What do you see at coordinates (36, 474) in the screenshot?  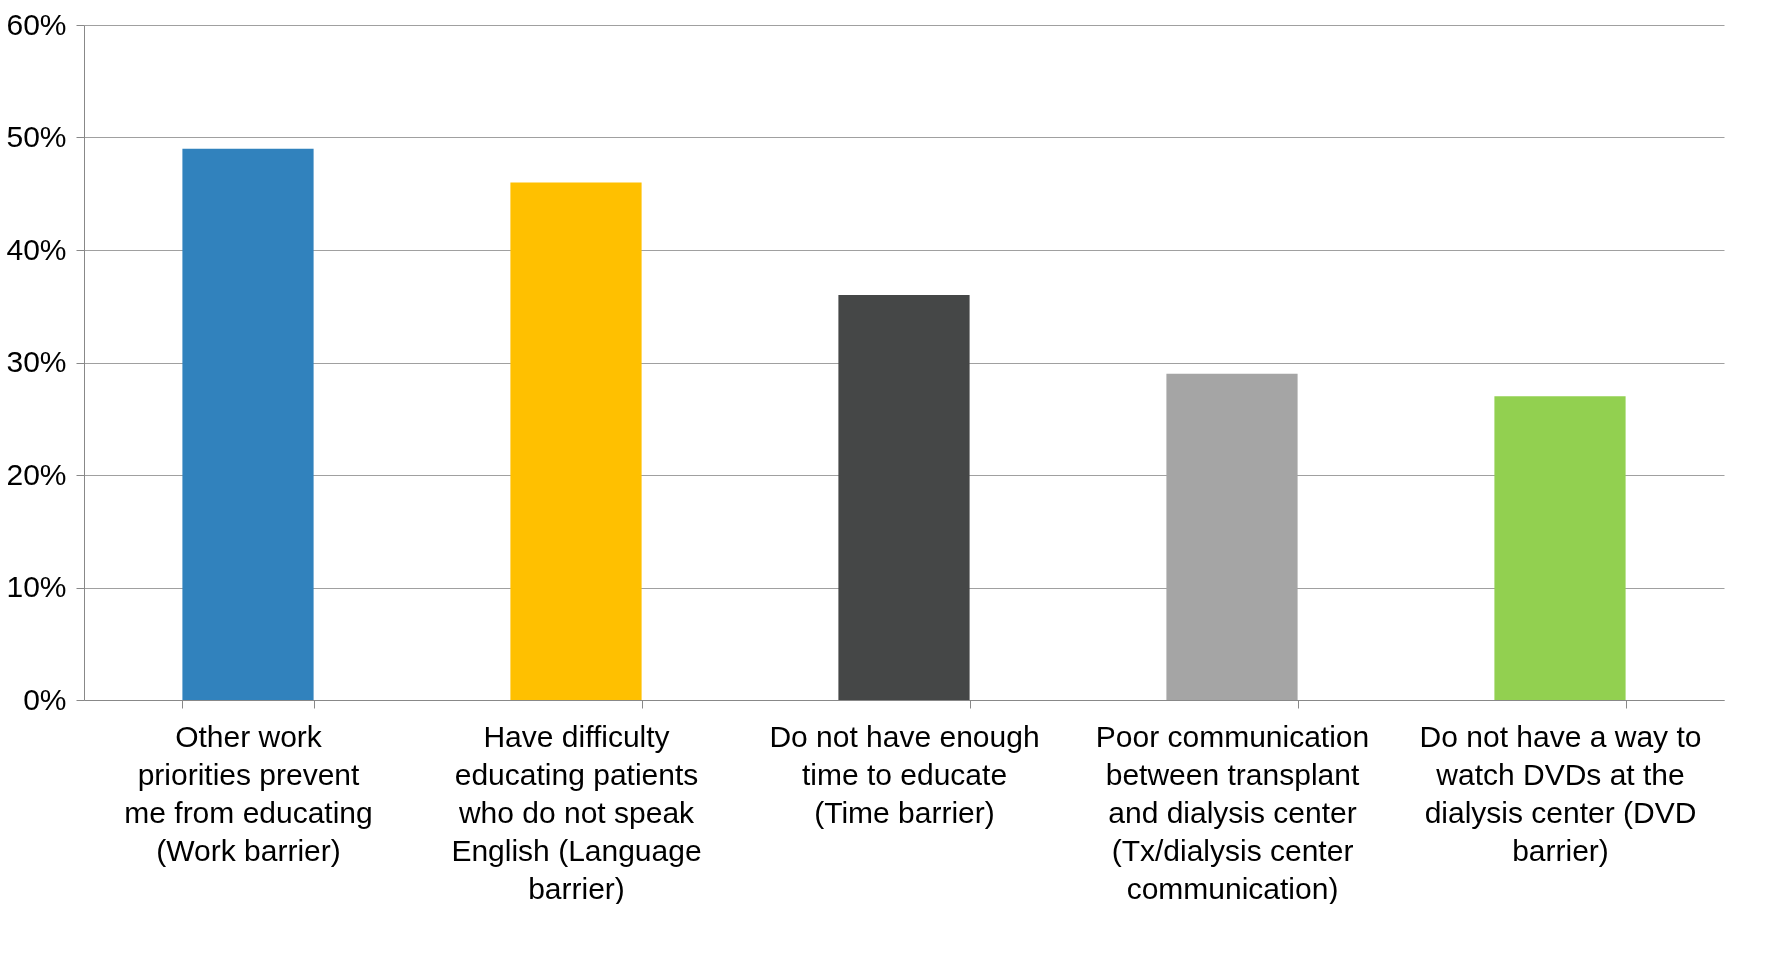 I see `y-tick-label: 20%` at bounding box center [36, 474].